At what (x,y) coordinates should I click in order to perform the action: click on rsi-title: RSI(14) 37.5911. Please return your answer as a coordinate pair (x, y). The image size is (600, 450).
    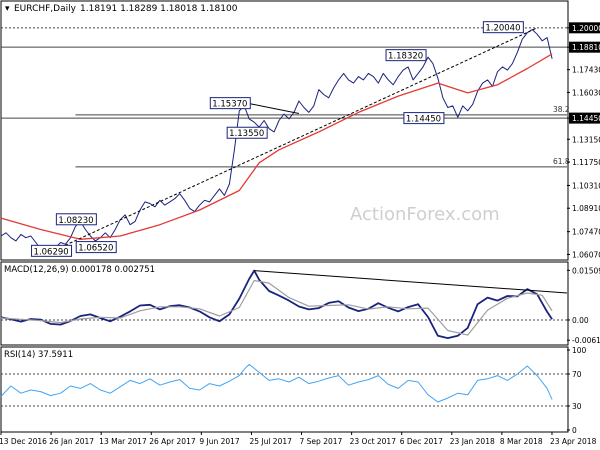
    Looking at the image, I should click on (38, 355).